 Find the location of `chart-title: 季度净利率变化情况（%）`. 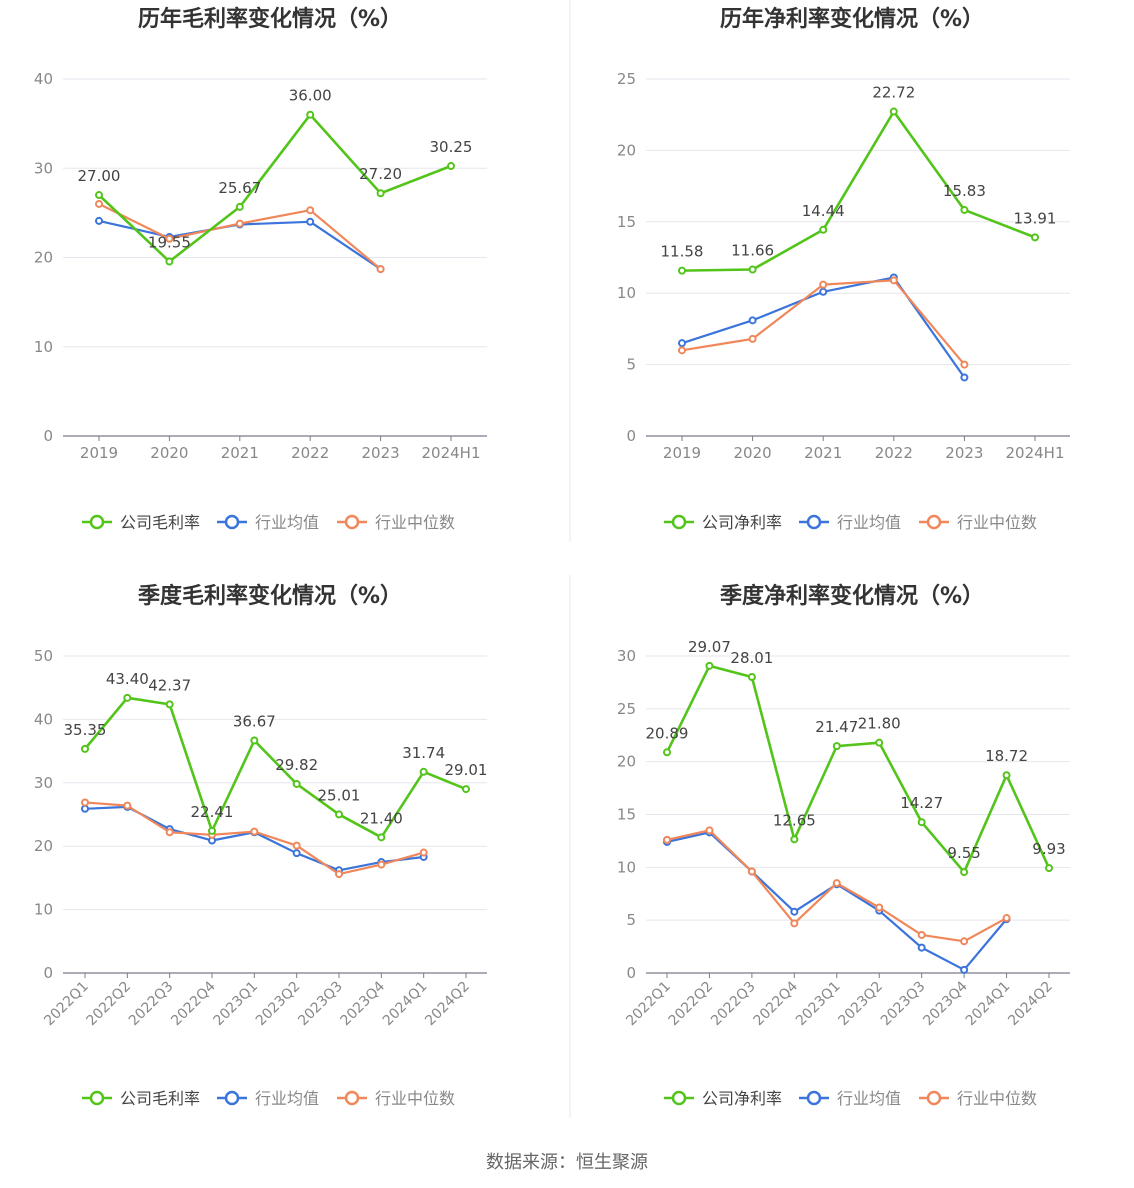

chart-title: 季度净利率变化情况（%） is located at coordinates (852, 596).